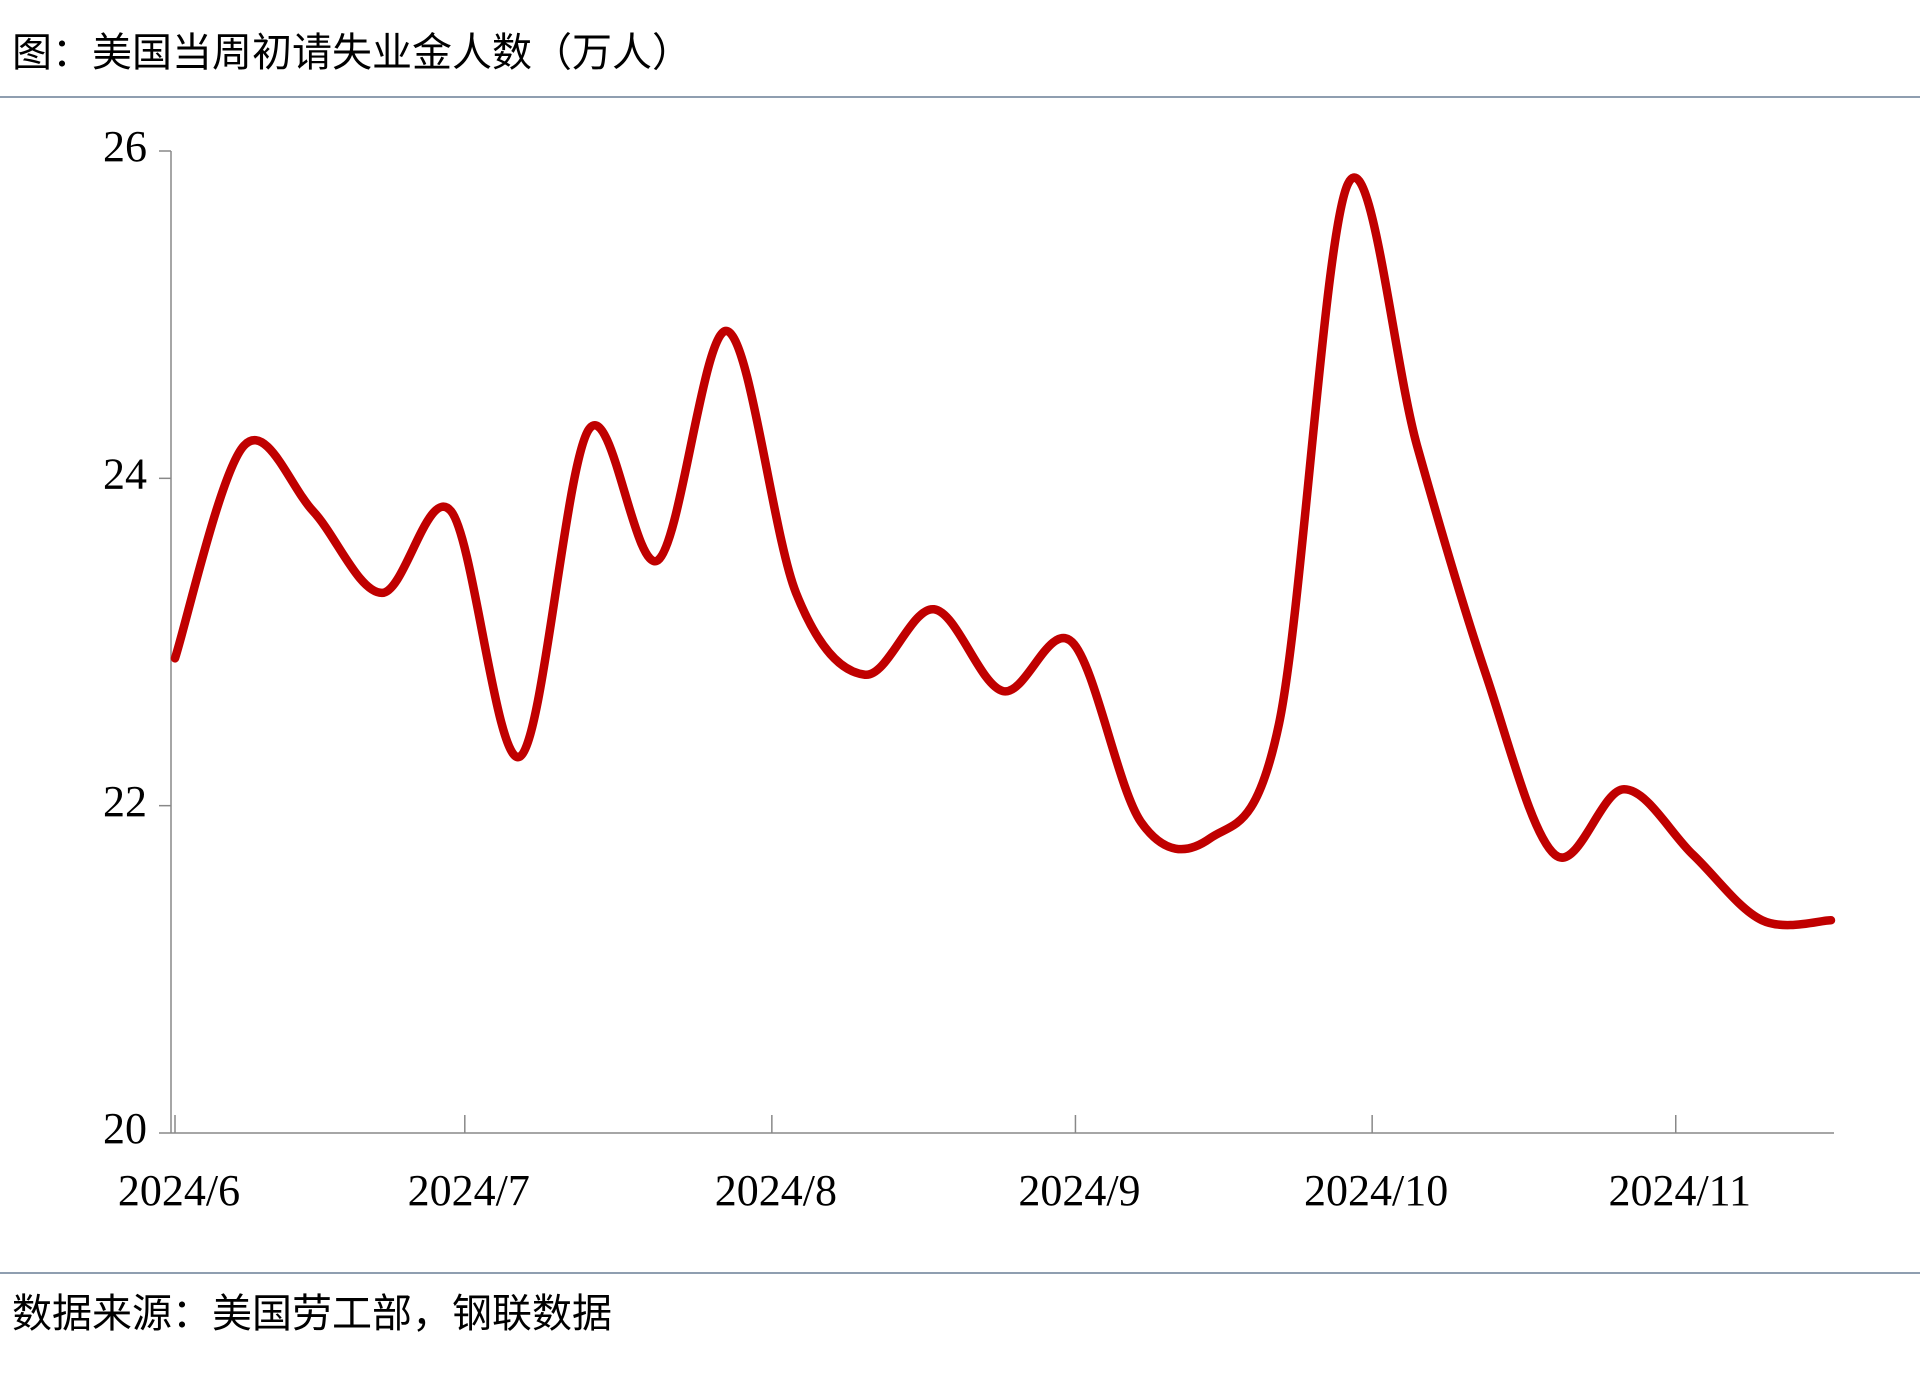 Image resolution: width=1920 pixels, height=1374 pixels. Describe the element at coordinates (125, 801) in the screenshot. I see `y-tick-label: 22` at that location.